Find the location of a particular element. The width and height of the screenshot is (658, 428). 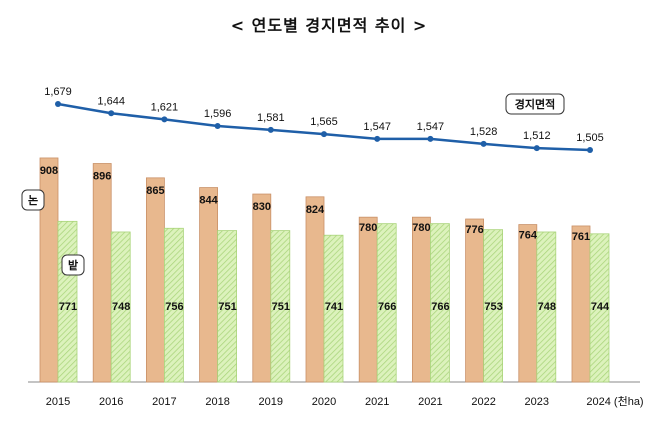

field-value-label: 756 is located at coordinates (174, 307).